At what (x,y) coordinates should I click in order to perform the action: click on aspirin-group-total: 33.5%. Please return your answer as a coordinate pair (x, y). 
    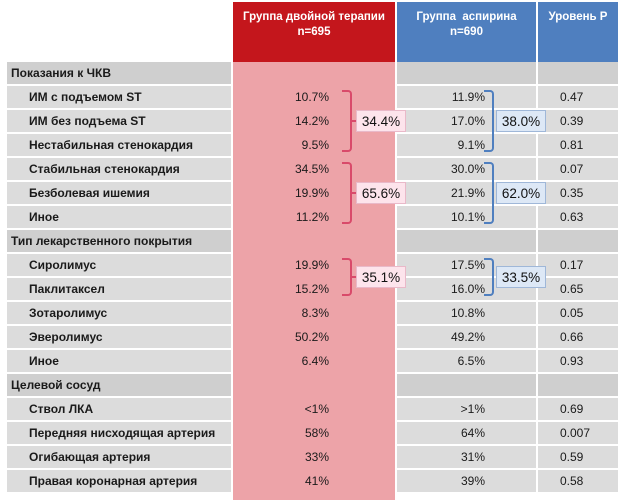
    Looking at the image, I should click on (521, 277).